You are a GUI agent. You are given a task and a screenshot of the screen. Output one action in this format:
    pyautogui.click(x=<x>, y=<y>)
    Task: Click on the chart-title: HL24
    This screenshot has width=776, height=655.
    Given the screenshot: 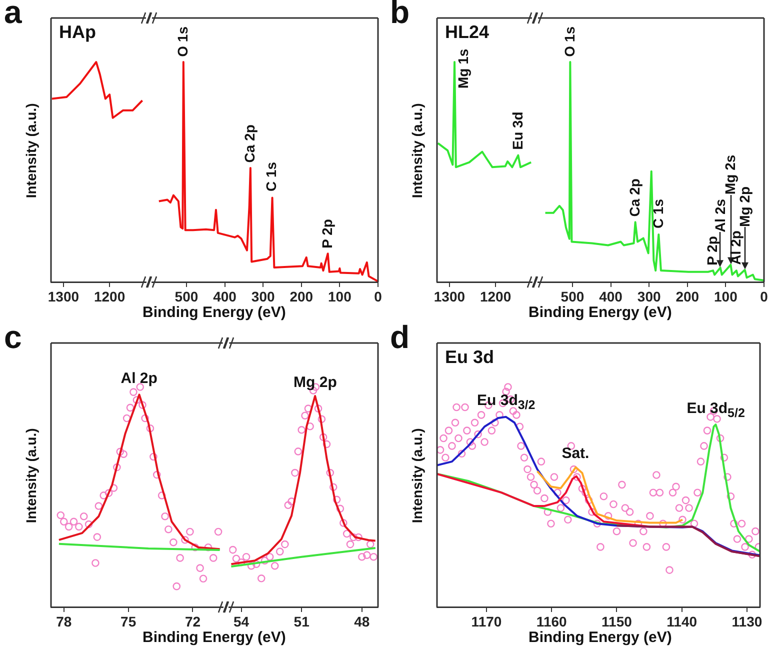 What is the action you would take?
    pyautogui.click(x=467, y=32)
    